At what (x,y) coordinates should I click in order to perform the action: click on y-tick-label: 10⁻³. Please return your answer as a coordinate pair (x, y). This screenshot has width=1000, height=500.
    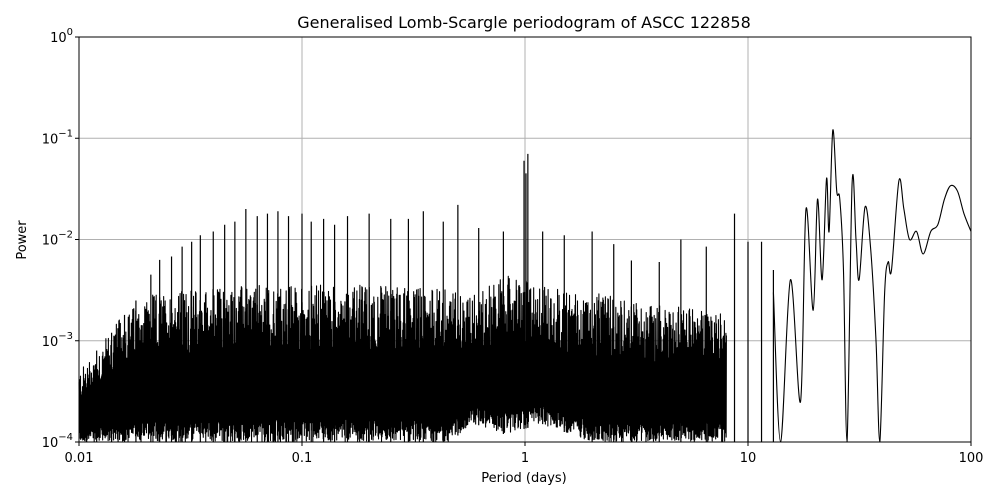
    Looking at the image, I should click on (57, 340).